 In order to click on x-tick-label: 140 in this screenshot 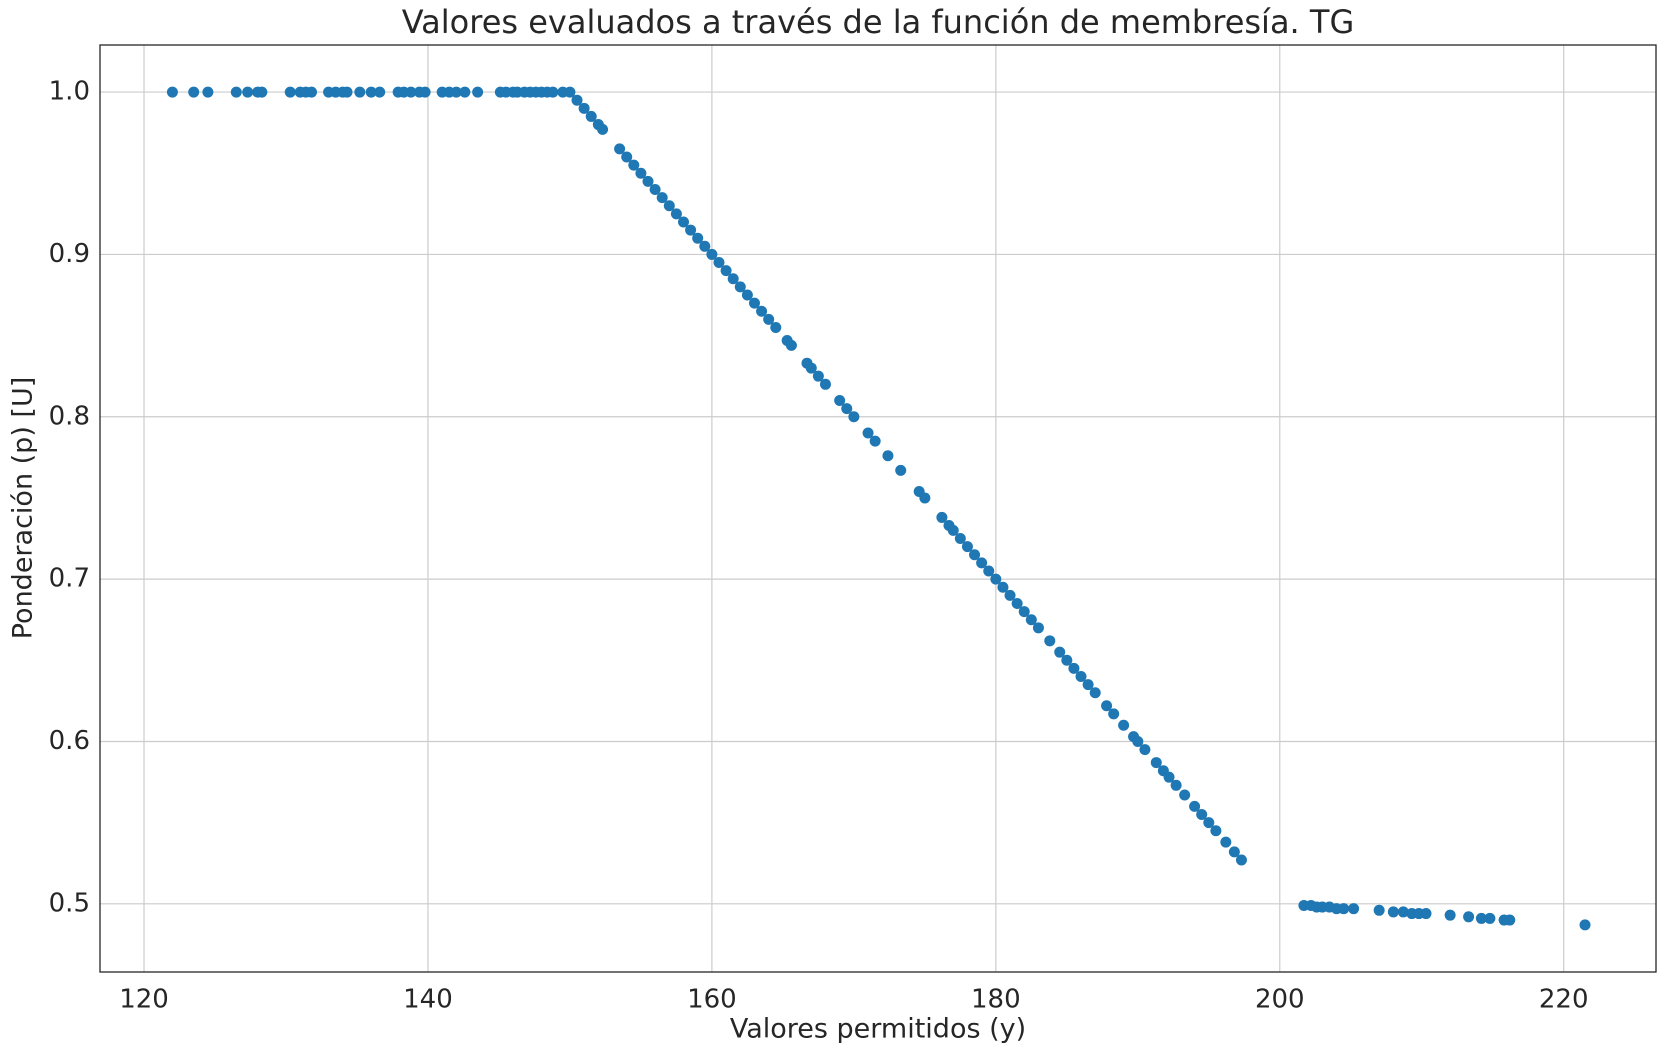, I will do `click(428, 1000)`.